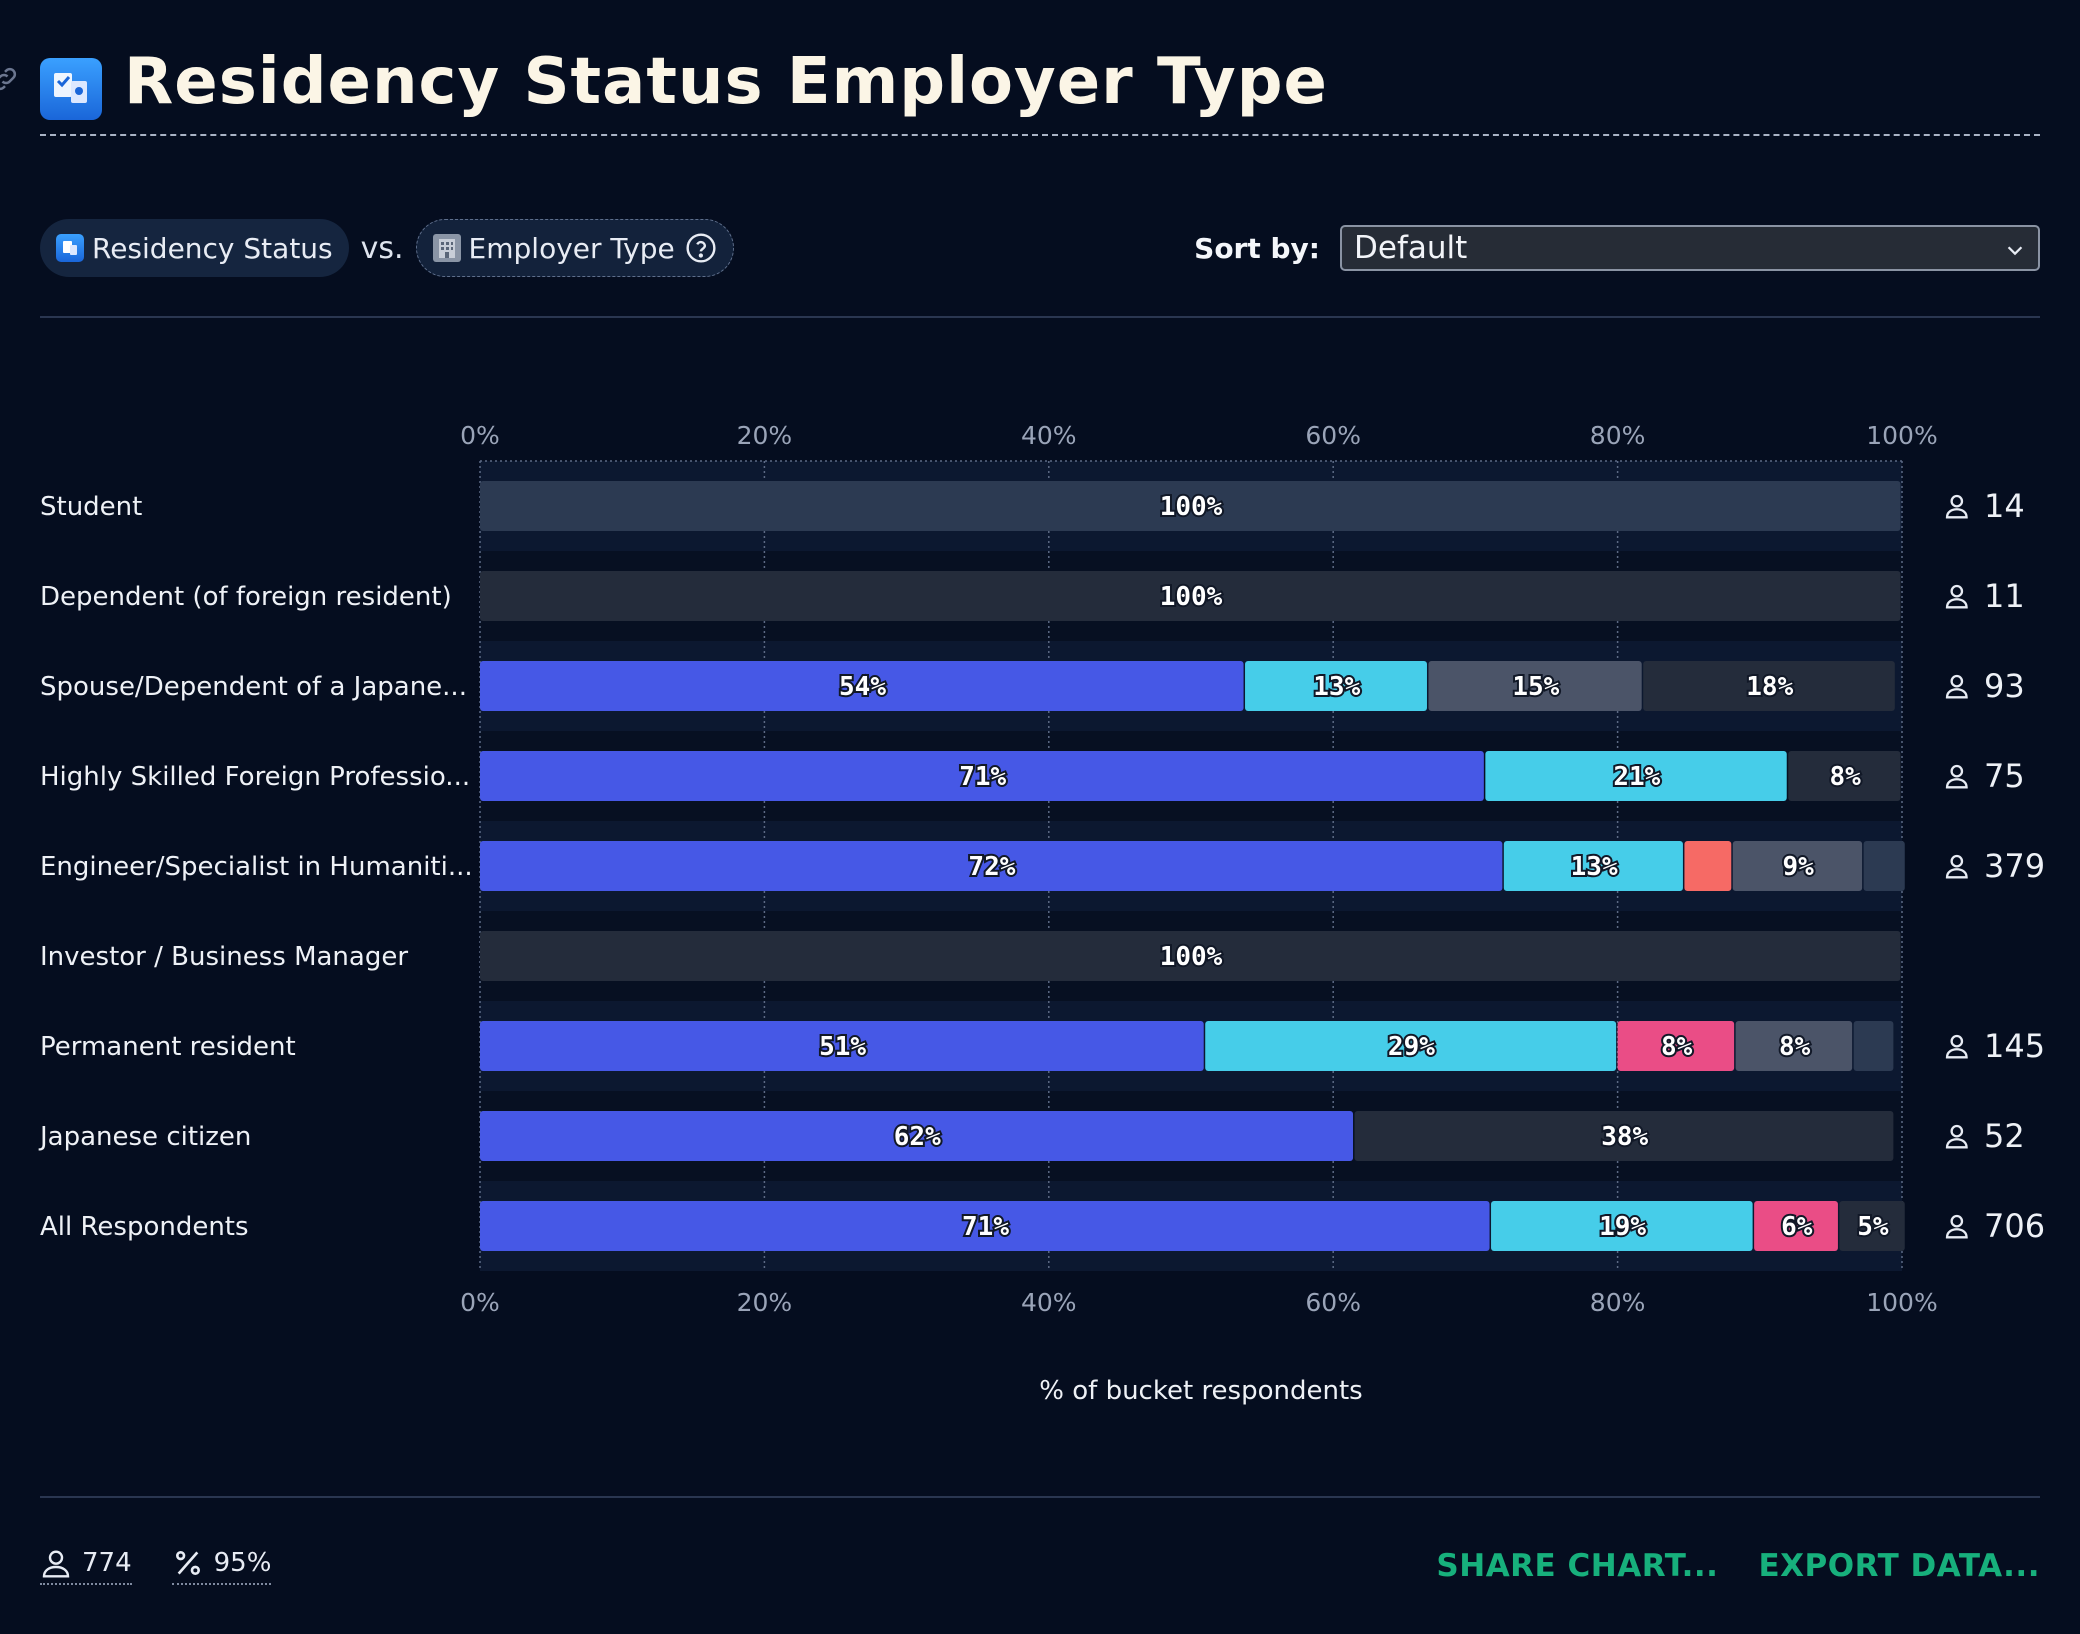  I want to click on row-count: 706, so click(2014, 1226).